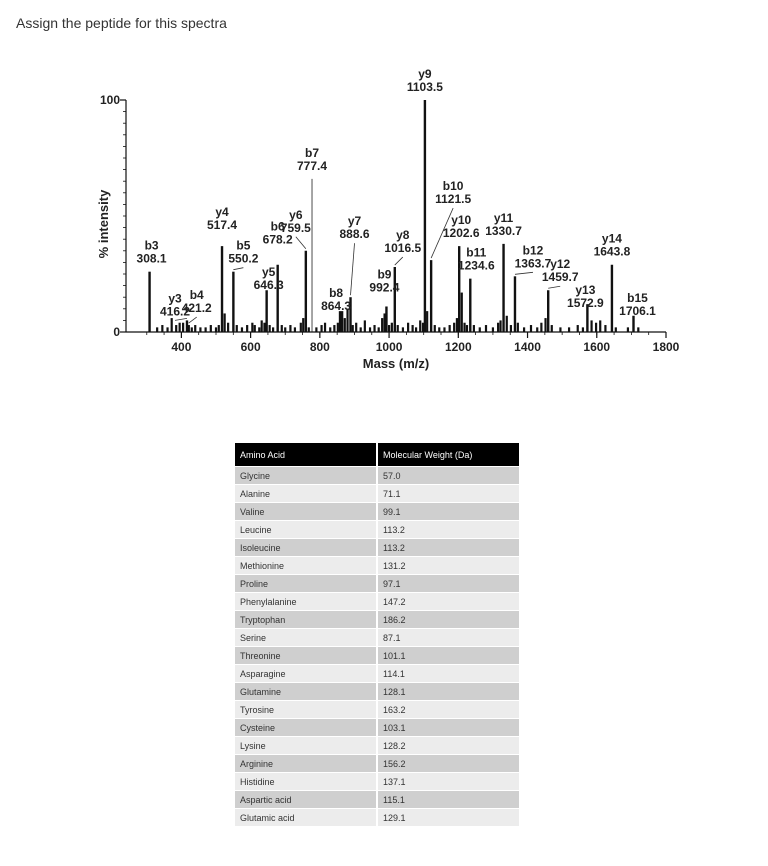 Image resolution: width=768 pixels, height=866 pixels. What do you see at coordinates (447, 781) in the screenshot?
I see `molecular-weight-cell: 137.1` at bounding box center [447, 781].